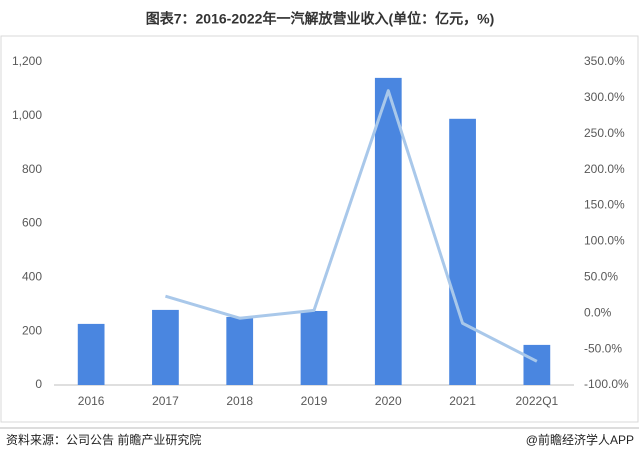 Image resolution: width=639 pixels, height=456 pixels. What do you see at coordinates (32, 169) in the screenshot?
I see `y-tick-label: 800` at bounding box center [32, 169].